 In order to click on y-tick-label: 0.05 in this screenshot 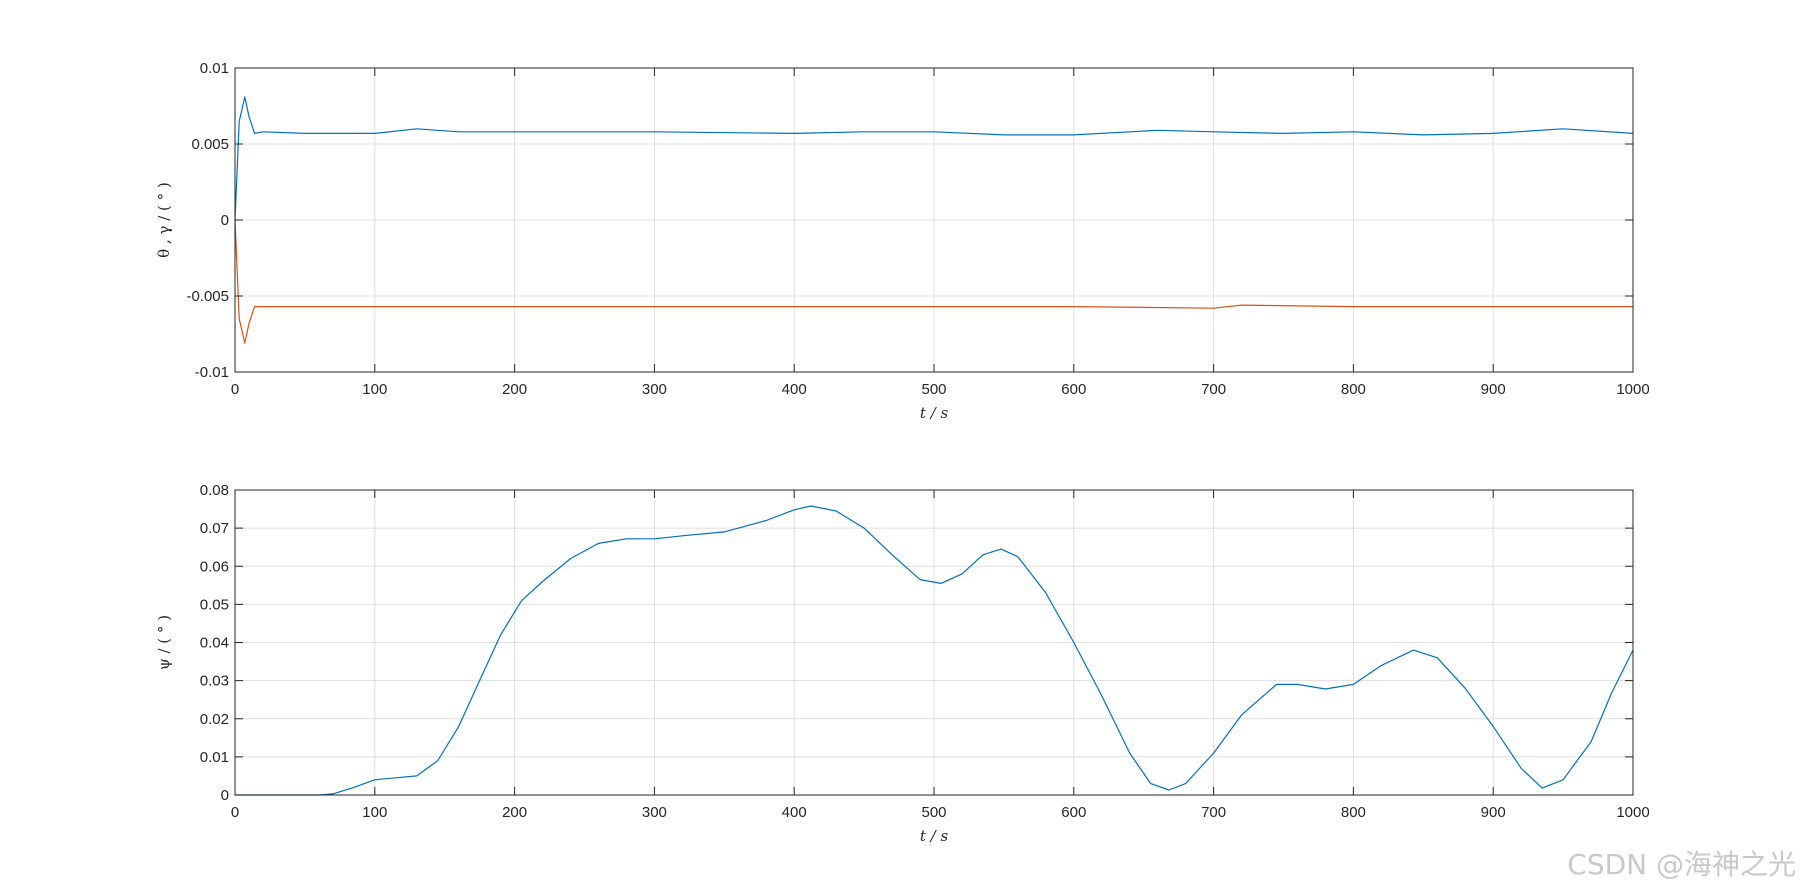, I will do `click(214, 604)`.